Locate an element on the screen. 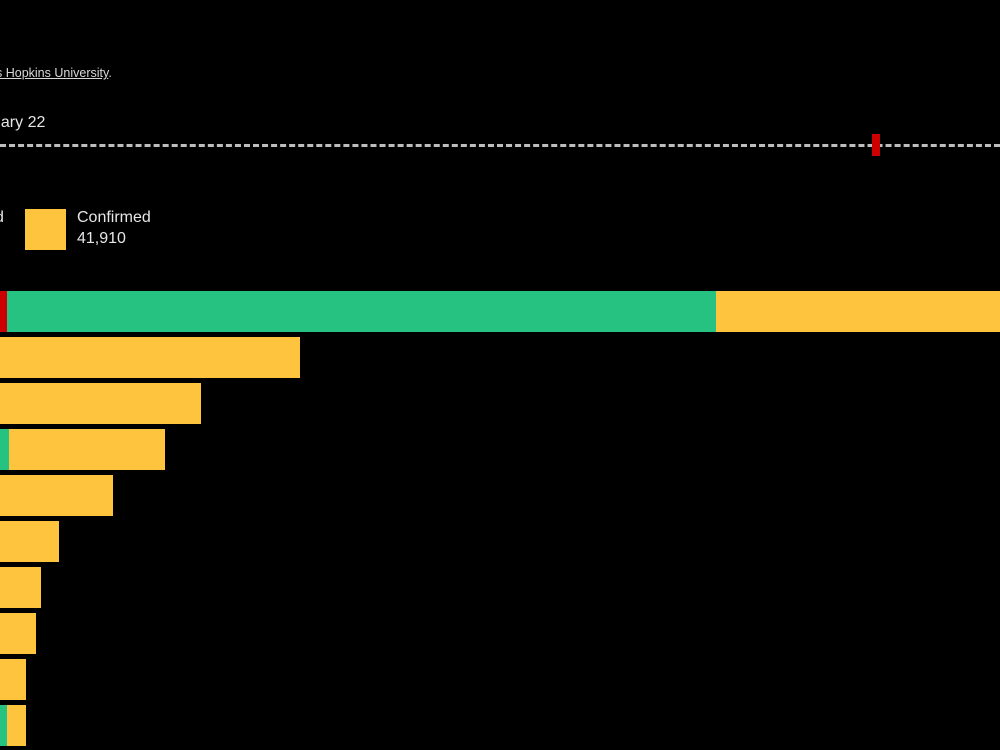 The width and height of the screenshot is (1000, 750). legend-swatch-confirmed is located at coordinates (45, 229).